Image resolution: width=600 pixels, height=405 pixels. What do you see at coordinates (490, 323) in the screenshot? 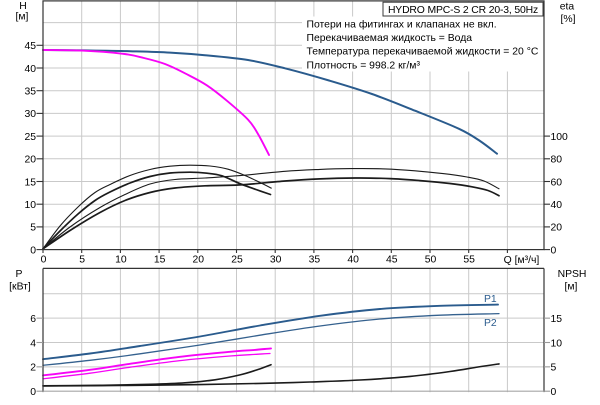
I see `svg-text: P2` at bounding box center [490, 323].